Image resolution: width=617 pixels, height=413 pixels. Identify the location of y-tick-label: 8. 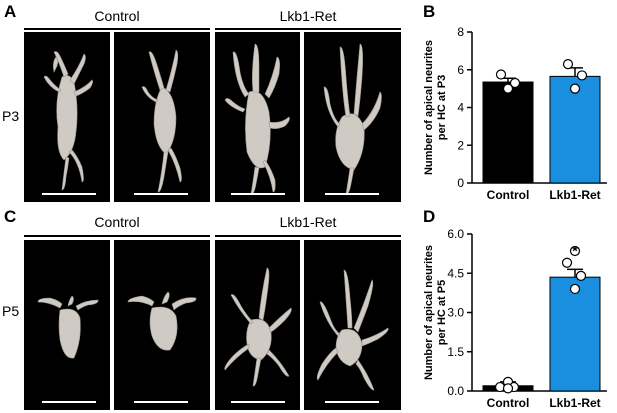
(460, 32).